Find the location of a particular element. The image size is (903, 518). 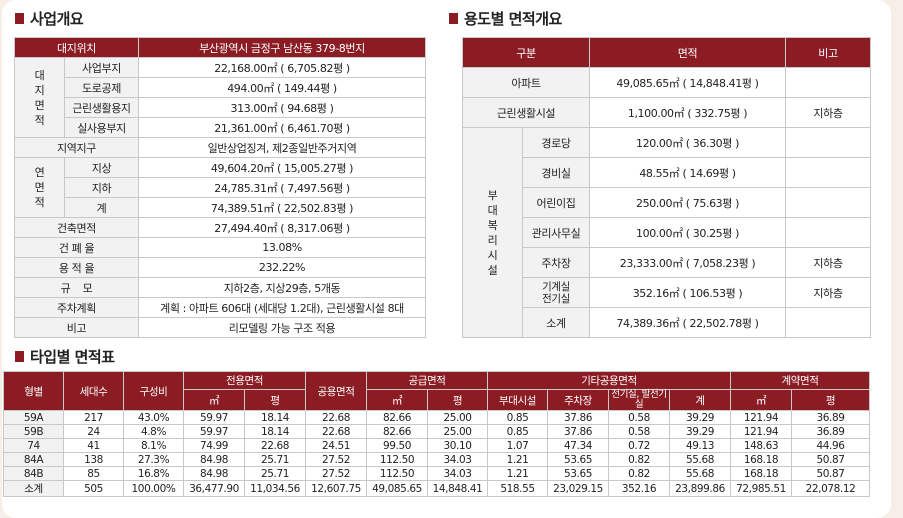

table-row: 관리사무실 100.00㎡ ( 30.25평 ) is located at coordinates (667, 232).